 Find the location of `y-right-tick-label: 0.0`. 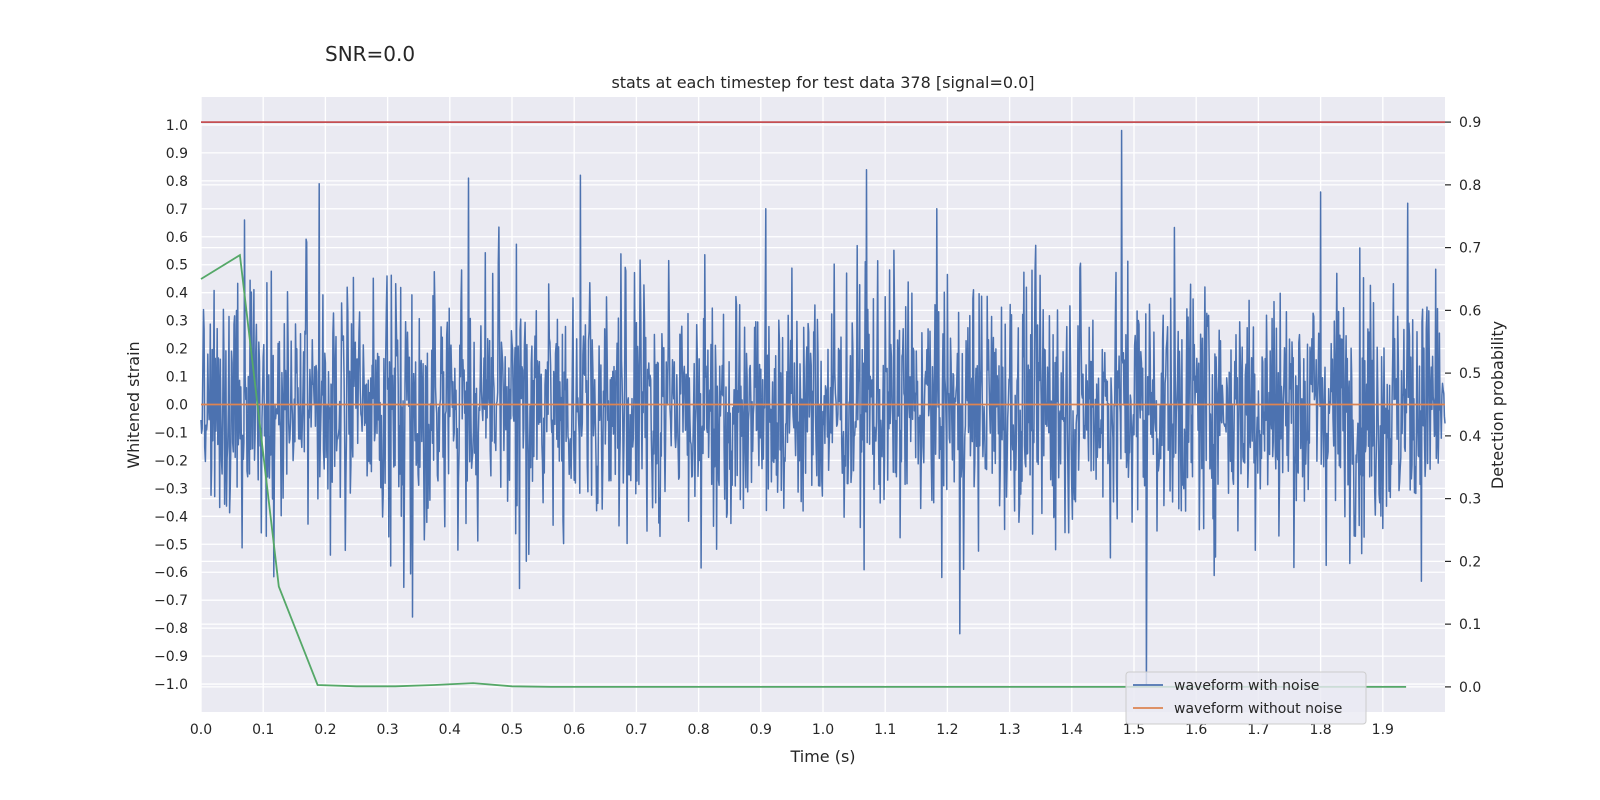

y-right-tick-label: 0.0 is located at coordinates (1470, 688).